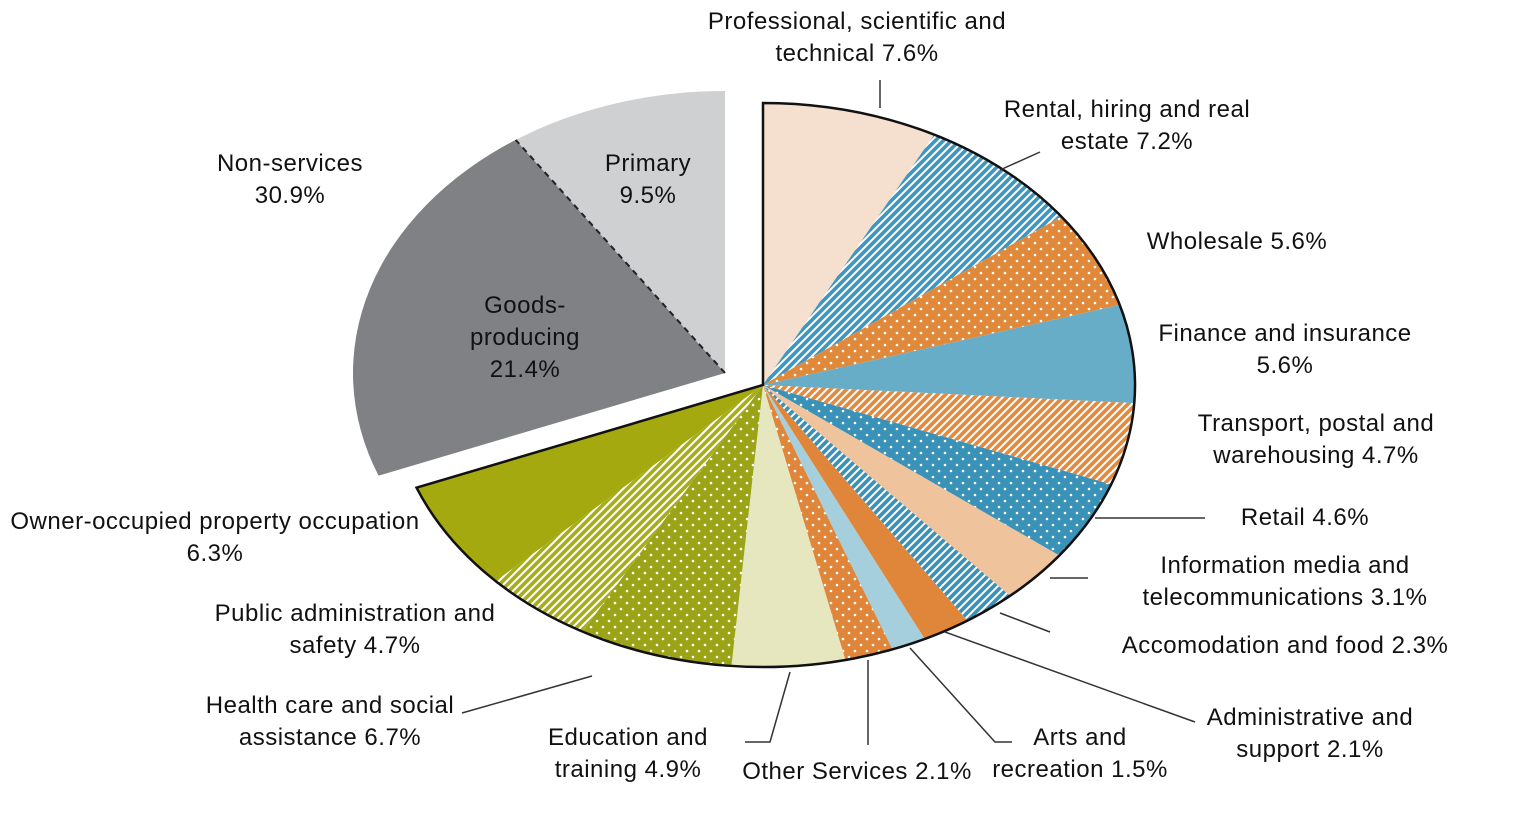  What do you see at coordinates (1205, 241) in the screenshot?
I see `category-name: Wholesale` at bounding box center [1205, 241].